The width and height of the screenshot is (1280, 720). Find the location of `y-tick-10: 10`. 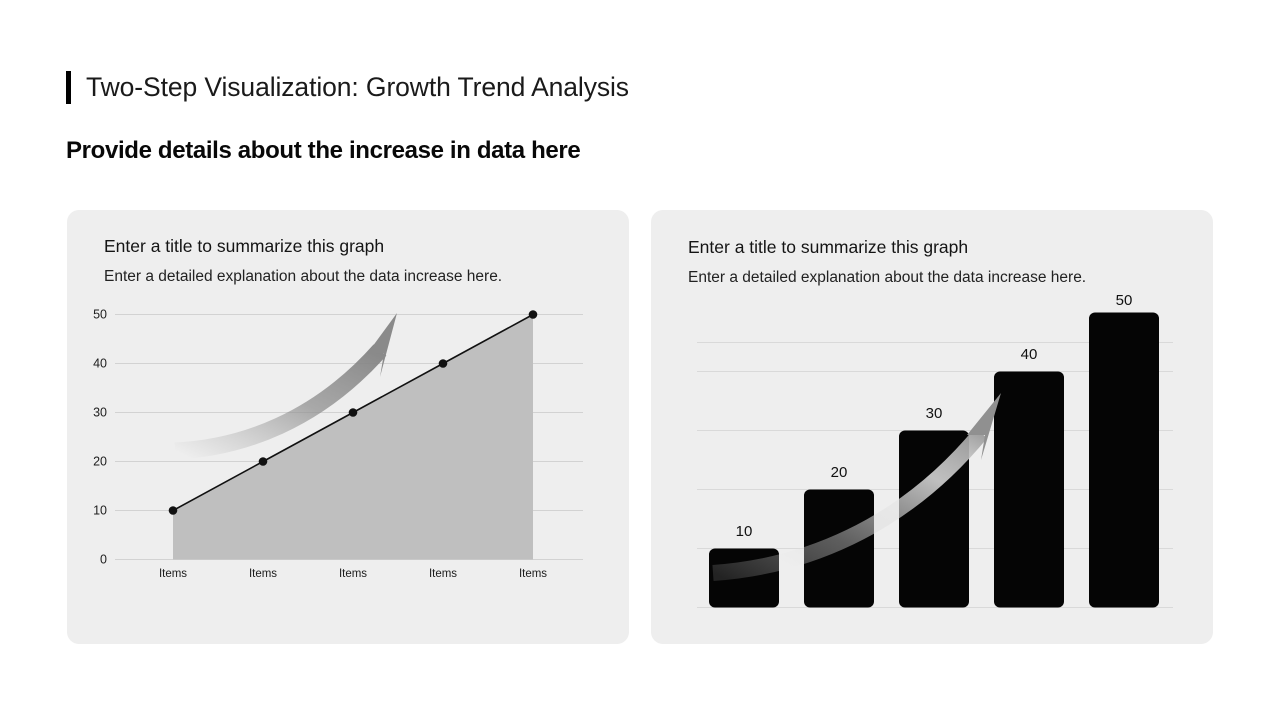

y-tick-10: 10 is located at coordinates (100, 511).